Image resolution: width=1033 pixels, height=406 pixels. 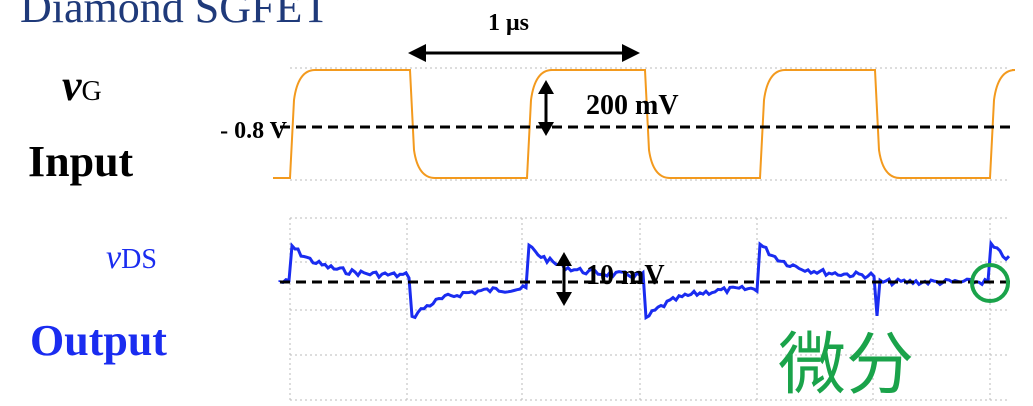 What do you see at coordinates (174, 16) in the screenshot?
I see `title: Diamond SGFET` at bounding box center [174, 16].